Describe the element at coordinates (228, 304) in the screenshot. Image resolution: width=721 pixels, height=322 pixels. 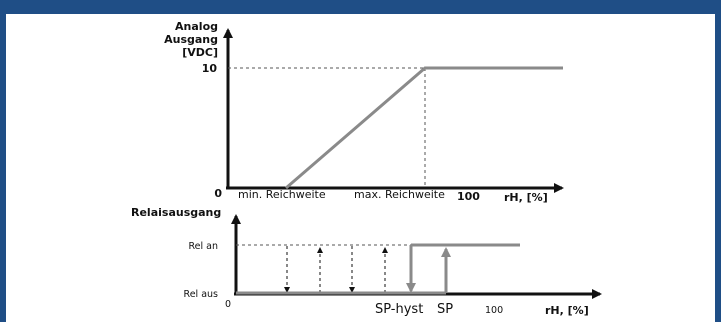
I see `bottom-origin-label: 0` at that location.